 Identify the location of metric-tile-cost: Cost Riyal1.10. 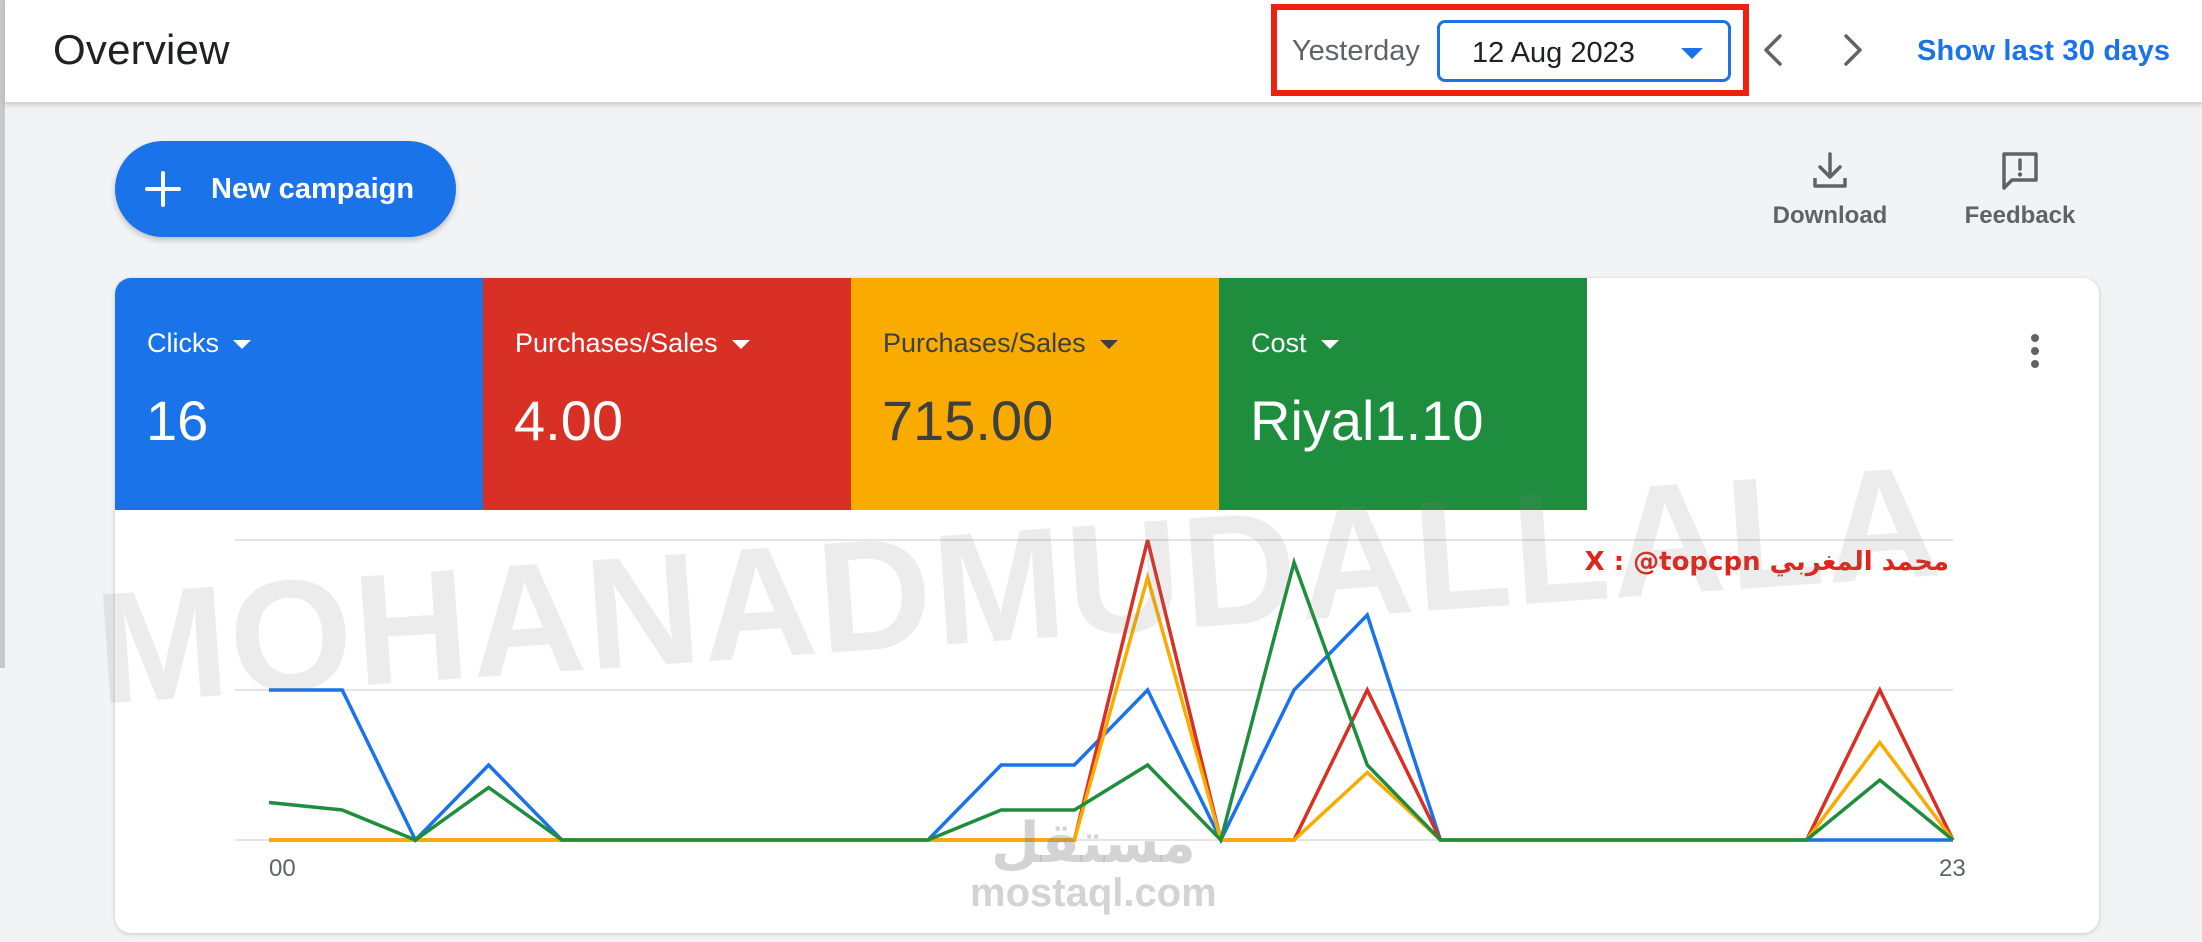
(1403, 394).